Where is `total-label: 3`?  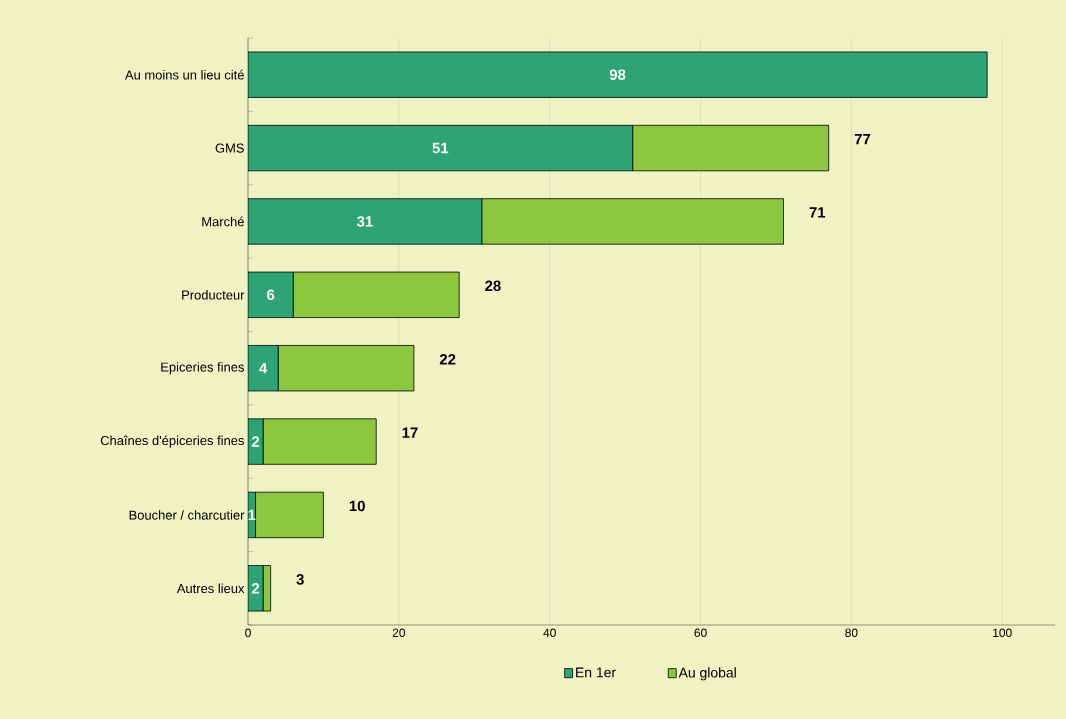
total-label: 3 is located at coordinates (300, 579).